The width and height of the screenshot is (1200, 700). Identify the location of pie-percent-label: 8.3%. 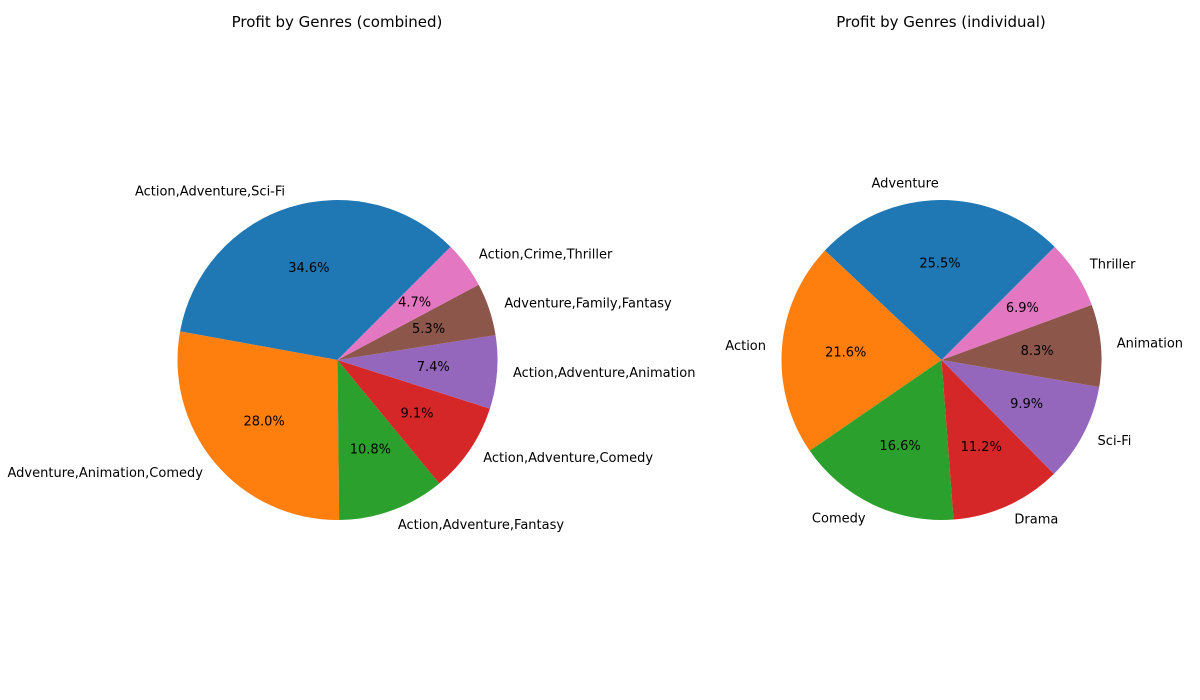
(1037, 351).